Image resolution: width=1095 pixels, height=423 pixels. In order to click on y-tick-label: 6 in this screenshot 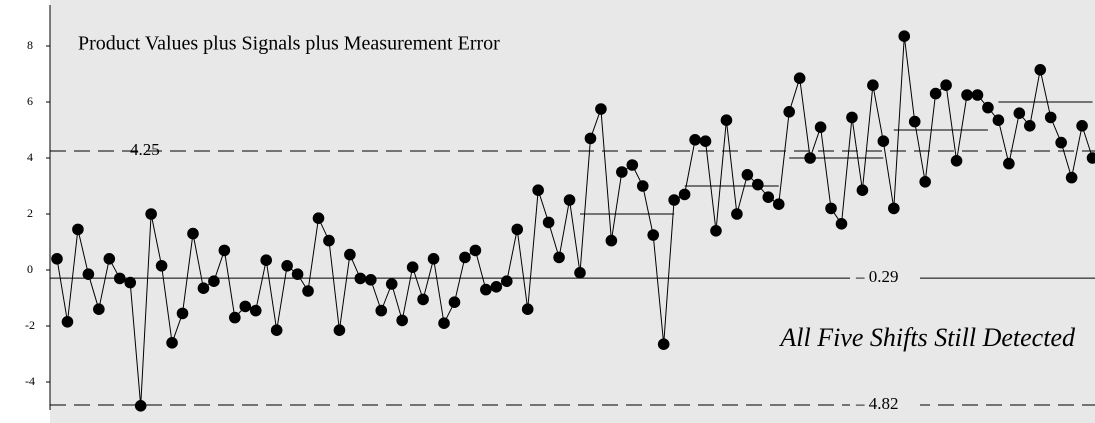, I will do `click(30, 101)`.